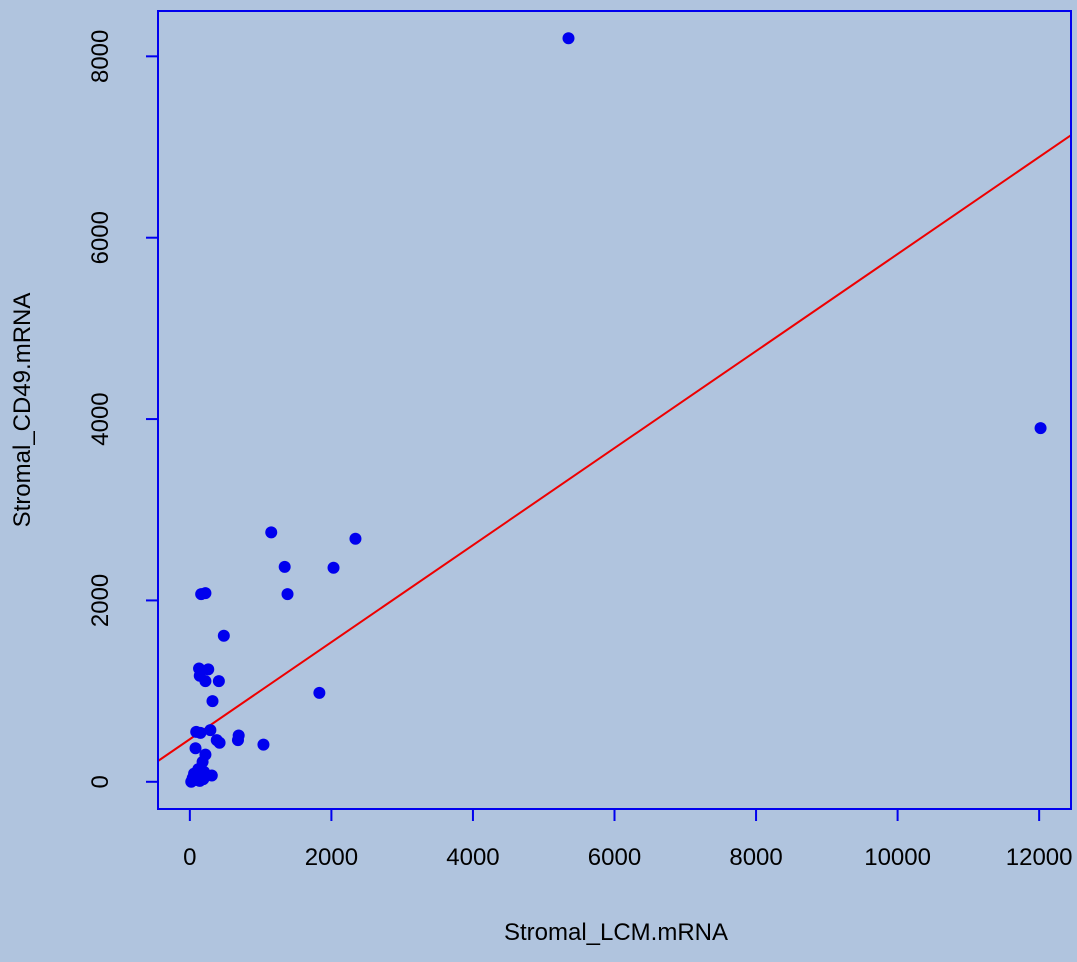 The image size is (1077, 962). I want to click on x-tick-label: 4000, so click(472, 857).